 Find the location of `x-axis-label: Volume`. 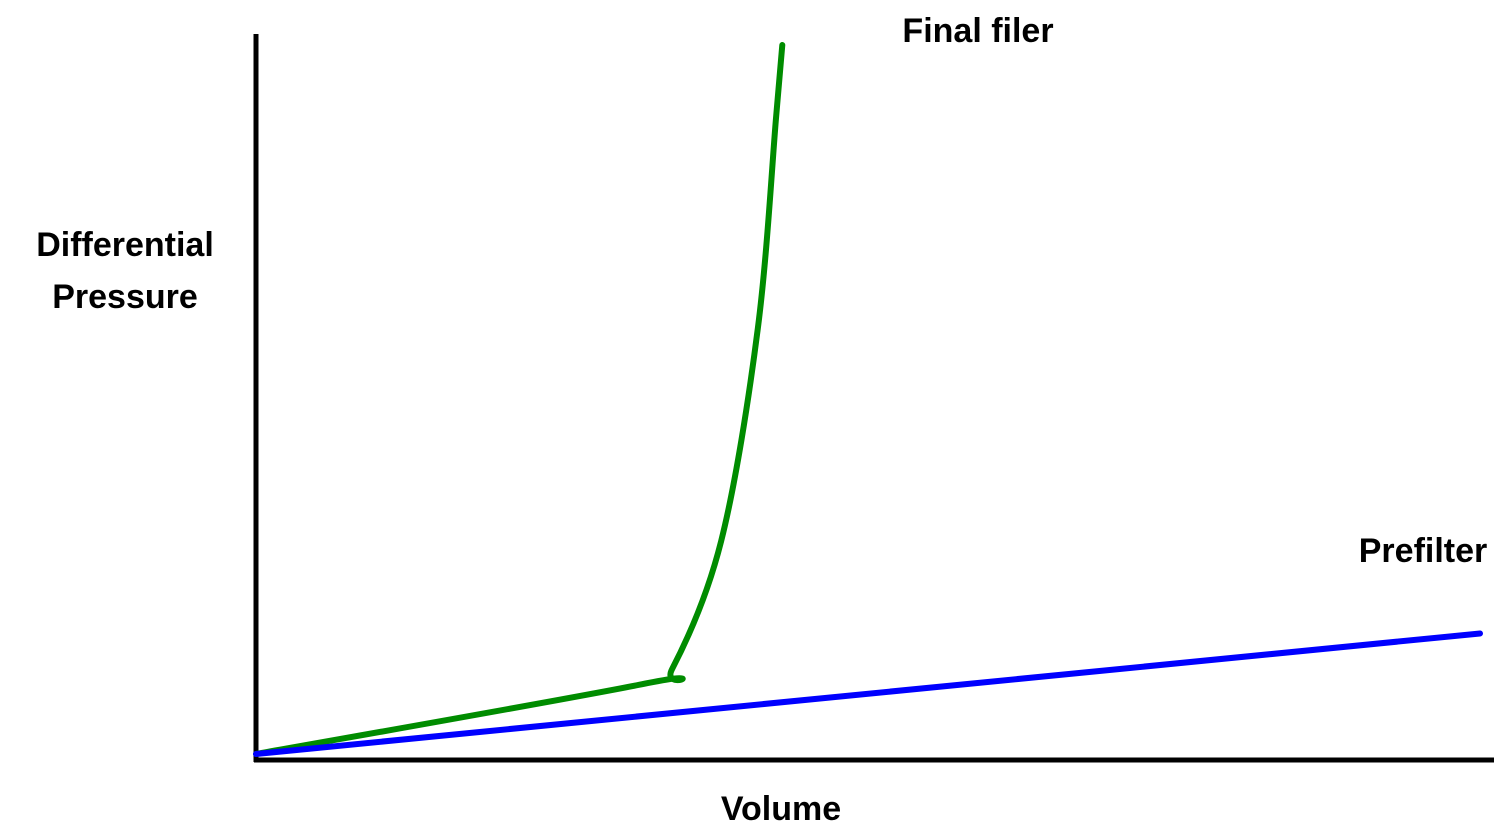

x-axis-label: Volume is located at coordinates (781, 808).